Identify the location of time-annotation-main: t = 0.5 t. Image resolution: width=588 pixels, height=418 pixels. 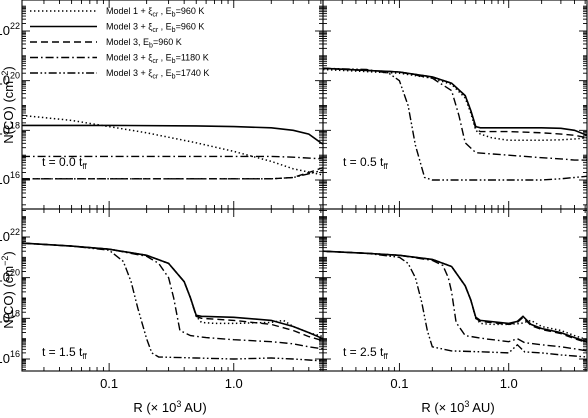
(363, 162).